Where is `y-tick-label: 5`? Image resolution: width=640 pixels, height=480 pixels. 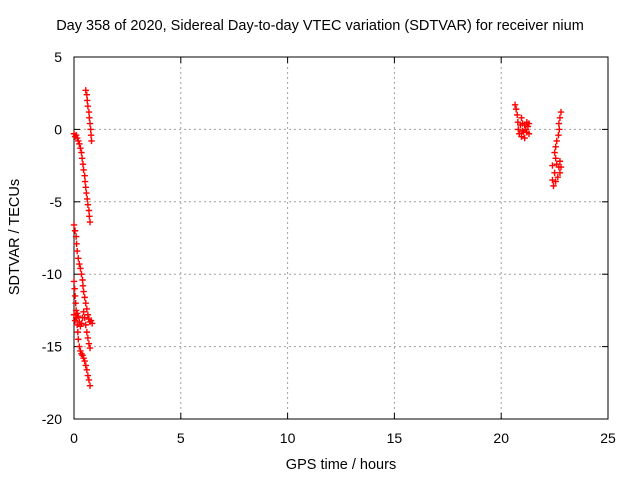
y-tick-label: 5 is located at coordinates (58, 57).